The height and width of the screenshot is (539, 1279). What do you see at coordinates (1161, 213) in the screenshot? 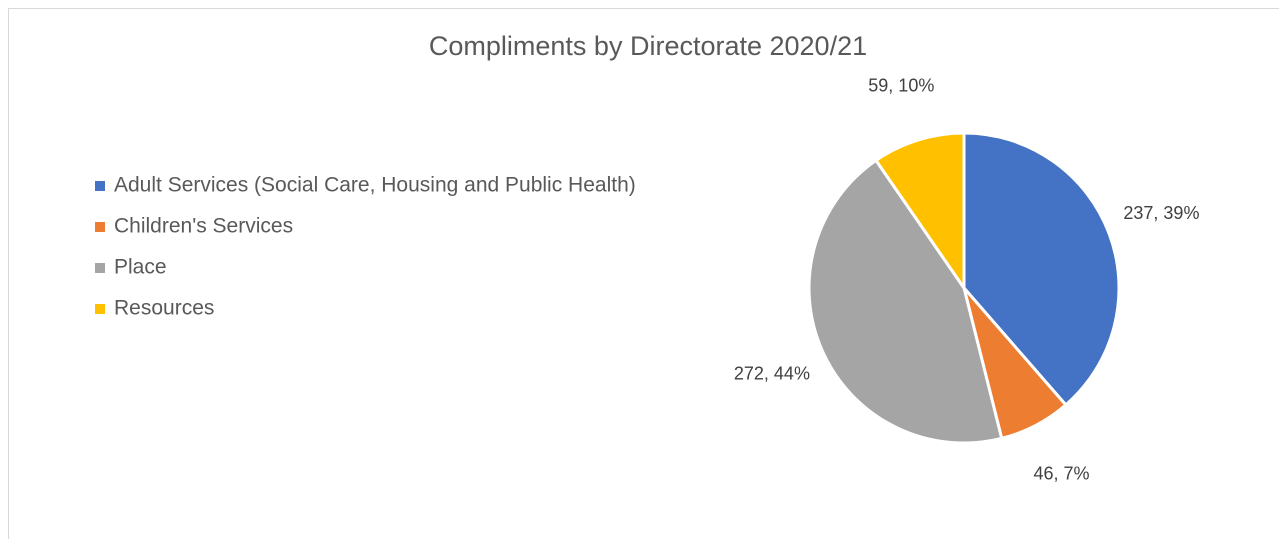
I see `data-label: 237, 39%` at bounding box center [1161, 213].